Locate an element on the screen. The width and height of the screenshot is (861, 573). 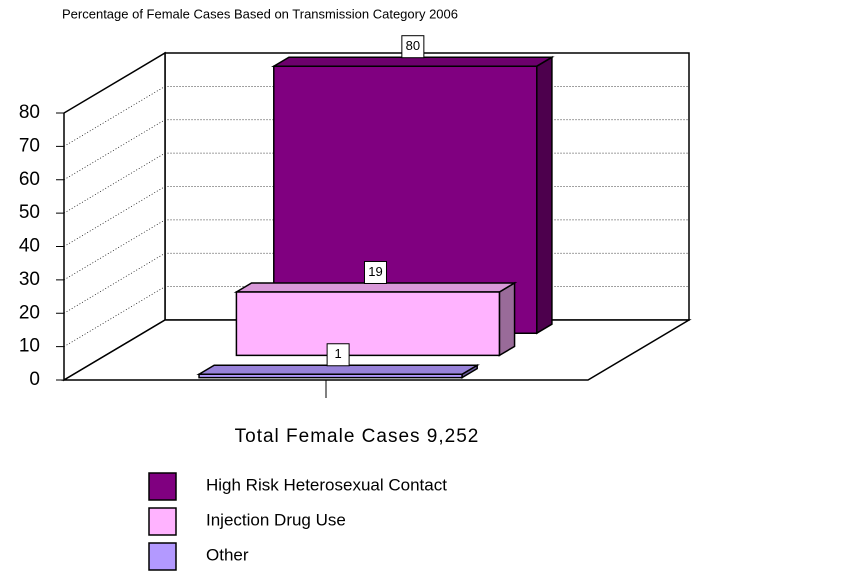
value-label: 80 is located at coordinates (413, 45).